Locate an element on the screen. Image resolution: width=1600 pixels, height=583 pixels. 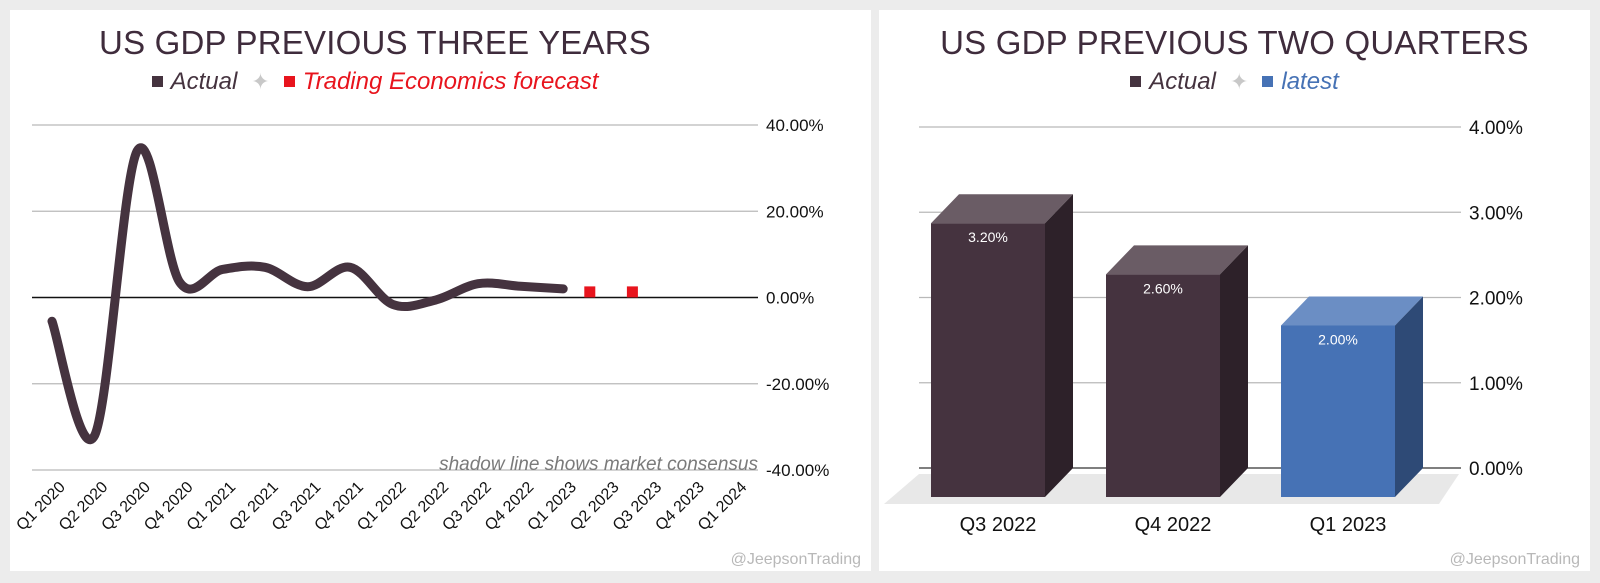
y-tick-label: 40.00% is located at coordinates (795, 125).